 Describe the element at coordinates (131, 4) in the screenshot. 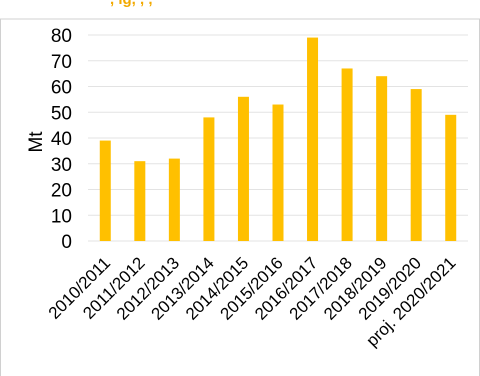

I see `cropped-title: , ig, , ,` at that location.